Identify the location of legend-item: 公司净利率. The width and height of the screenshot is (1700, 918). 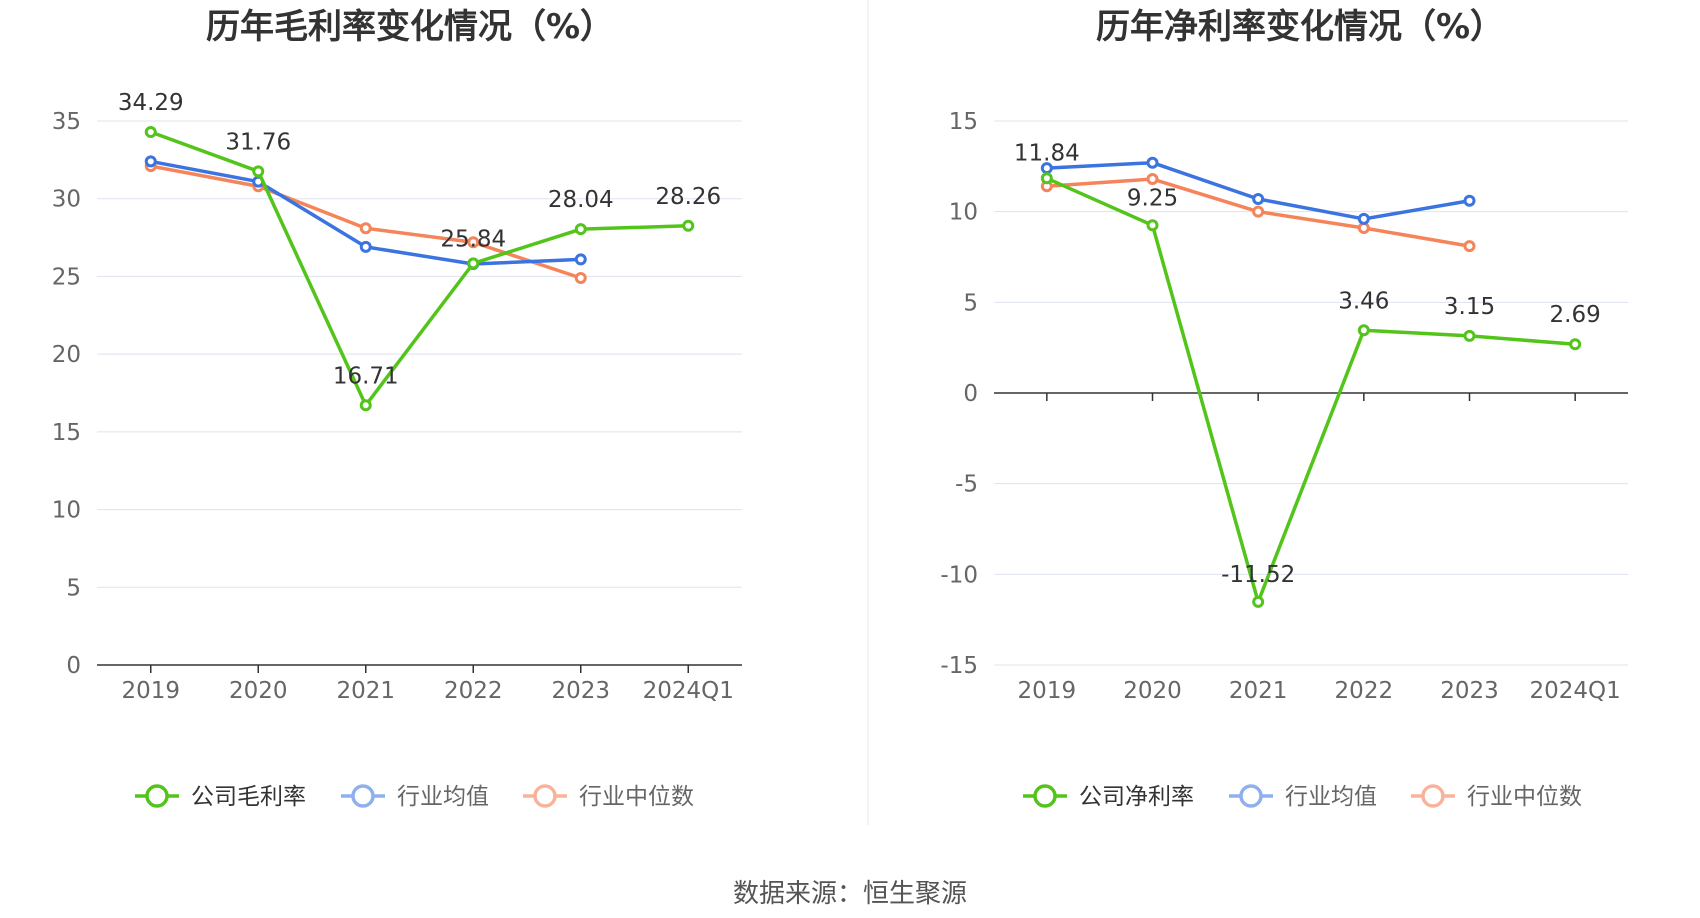
(1108, 797).